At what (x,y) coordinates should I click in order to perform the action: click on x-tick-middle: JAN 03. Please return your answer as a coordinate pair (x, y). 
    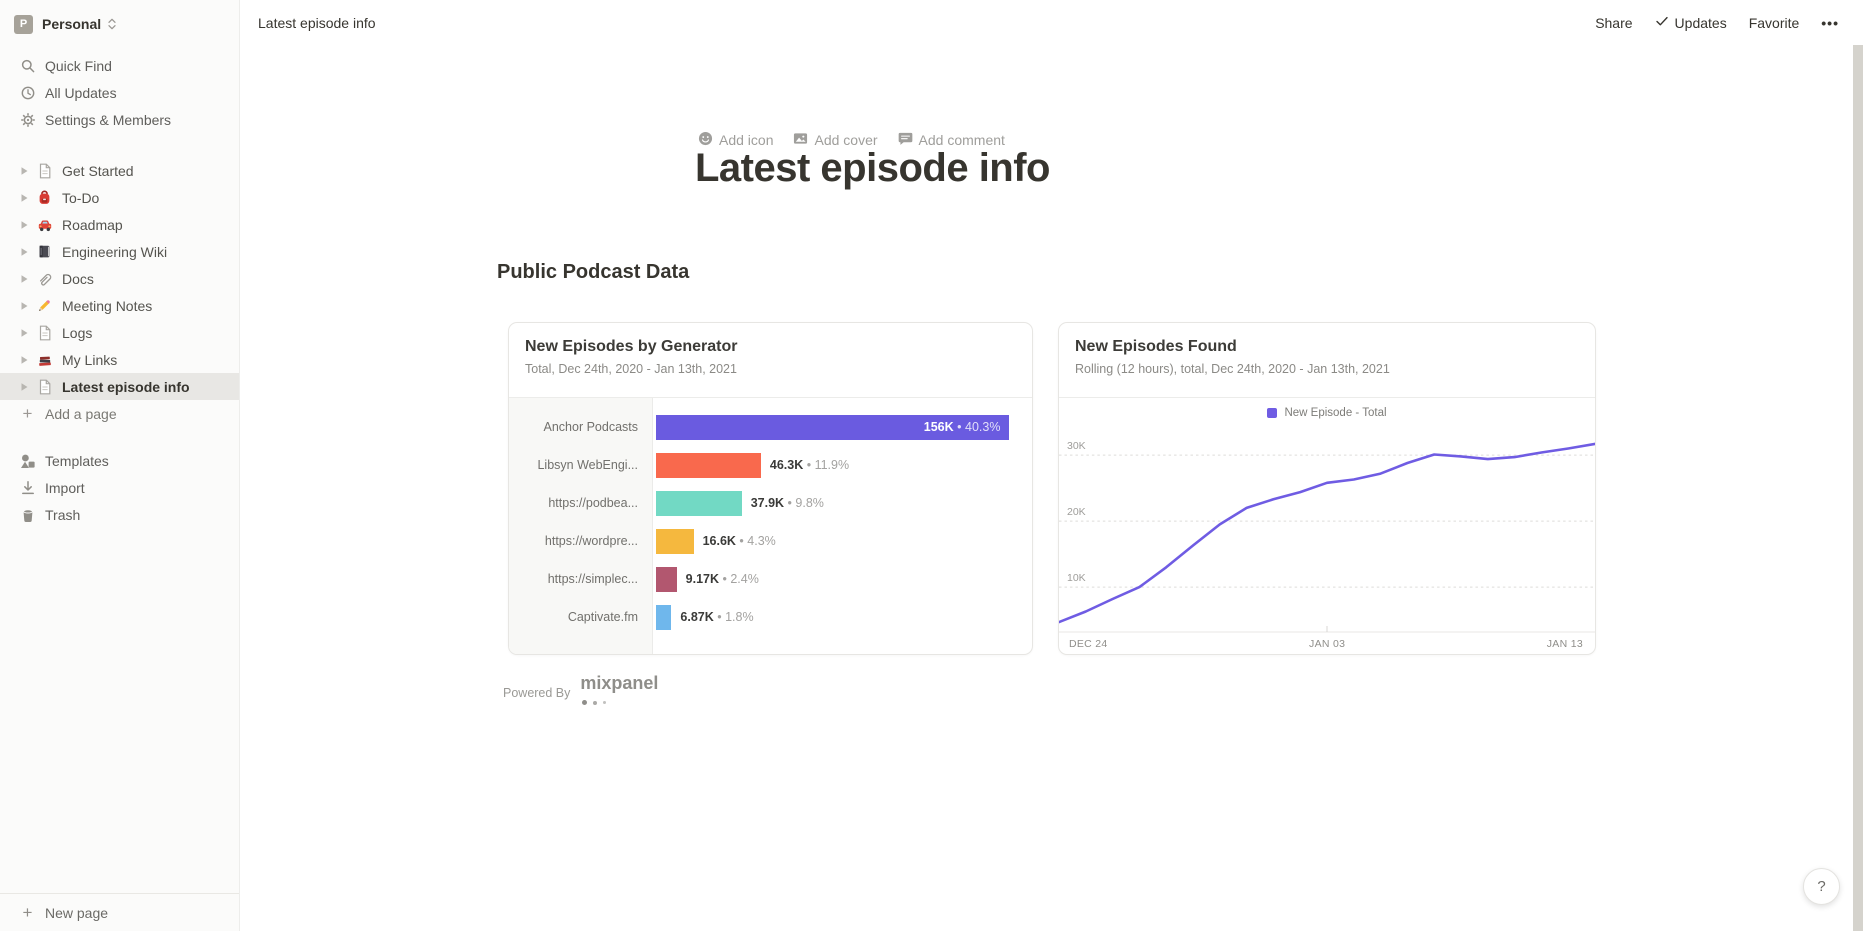
    Looking at the image, I should click on (1327, 644).